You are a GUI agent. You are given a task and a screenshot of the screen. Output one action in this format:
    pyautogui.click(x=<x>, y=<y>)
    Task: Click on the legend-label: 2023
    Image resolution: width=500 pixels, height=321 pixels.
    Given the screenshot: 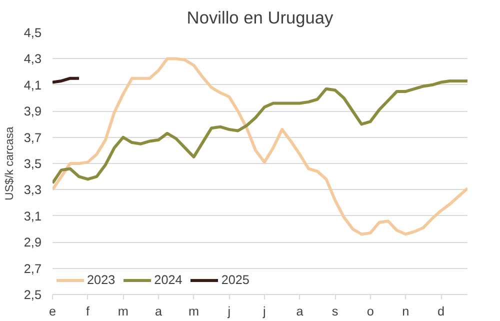 What is the action you would take?
    pyautogui.click(x=101, y=280)
    